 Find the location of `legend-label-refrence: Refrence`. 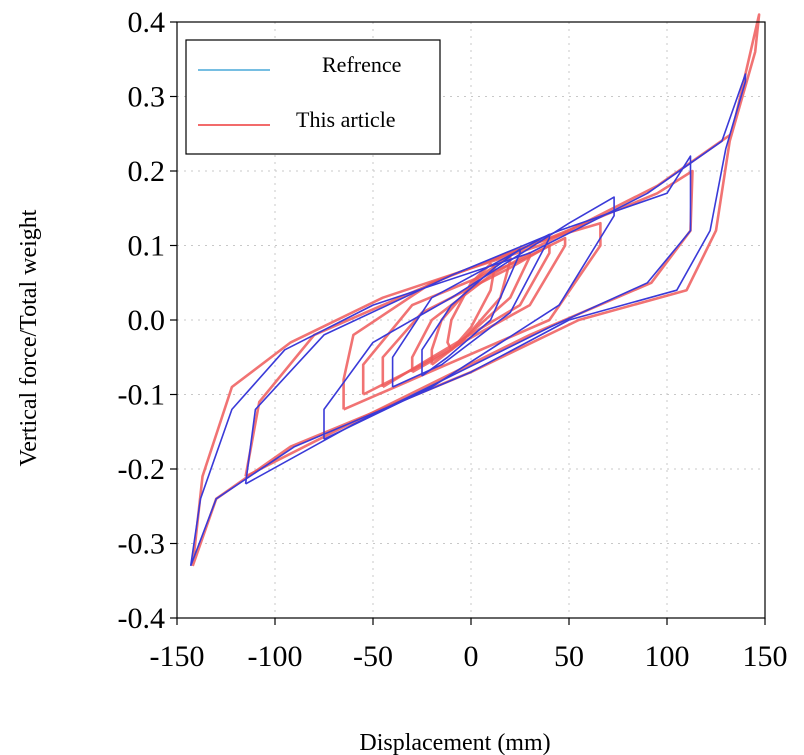

legend-label-refrence: Refrence is located at coordinates (361, 64).